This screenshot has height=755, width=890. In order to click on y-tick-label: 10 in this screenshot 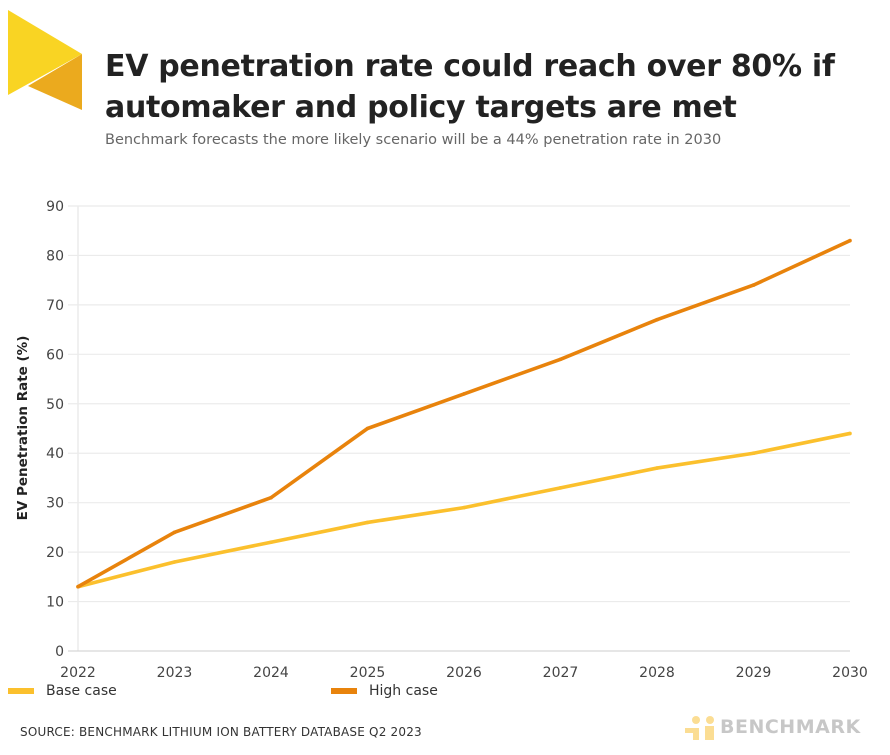, I will do `click(55, 603)`.